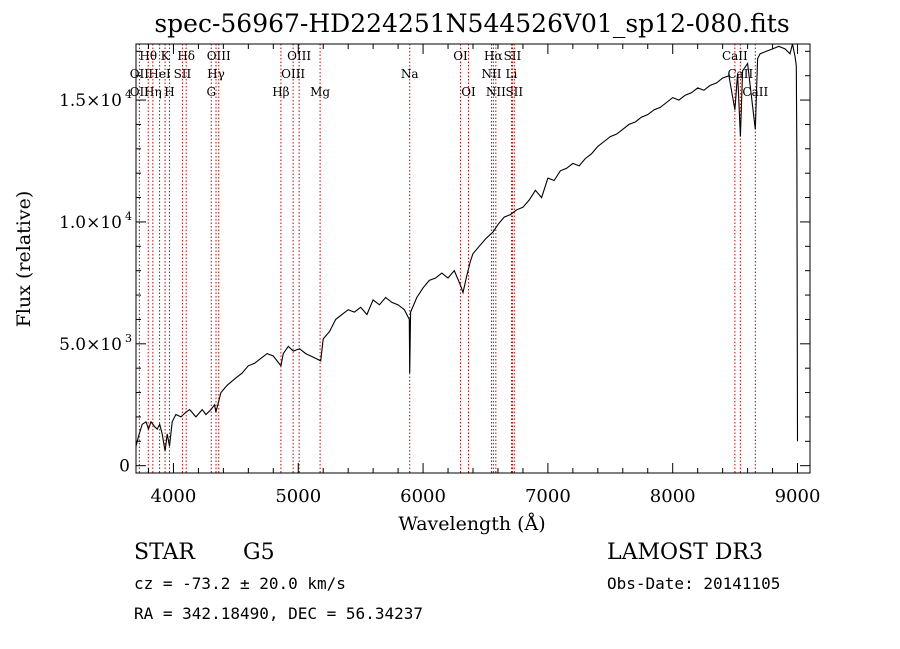  I want to click on line-label: H, so click(169, 92).